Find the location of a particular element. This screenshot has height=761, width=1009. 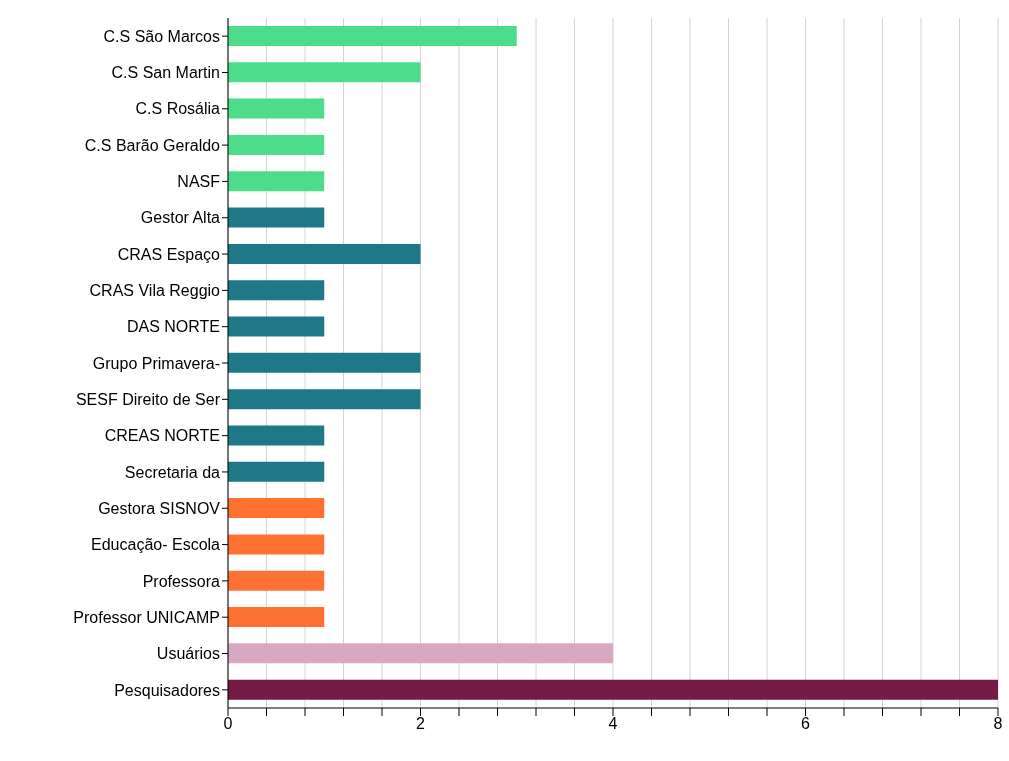

y-tick-label: CRAS Espaço is located at coordinates (169, 254).